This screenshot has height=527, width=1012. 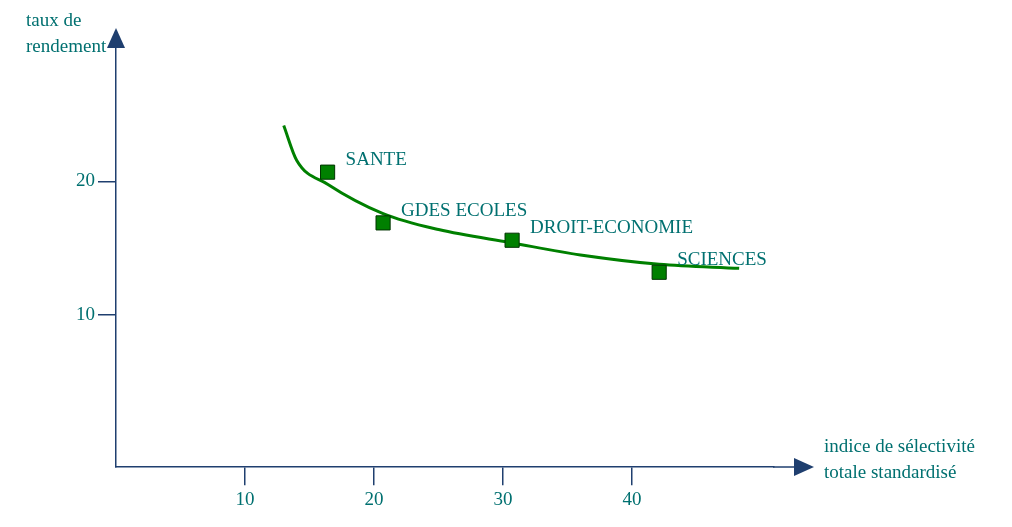 What do you see at coordinates (464, 209) in the screenshot?
I see `annotation: GDES ECOLES` at bounding box center [464, 209].